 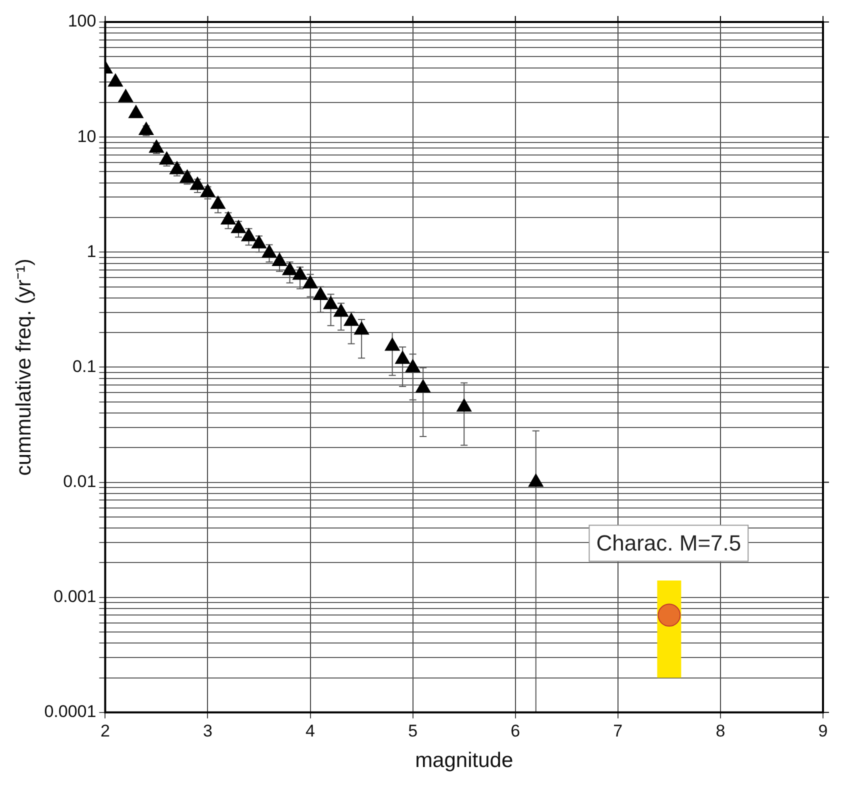 What do you see at coordinates (464, 760) in the screenshot?
I see `x-axis-title: magnitude` at bounding box center [464, 760].